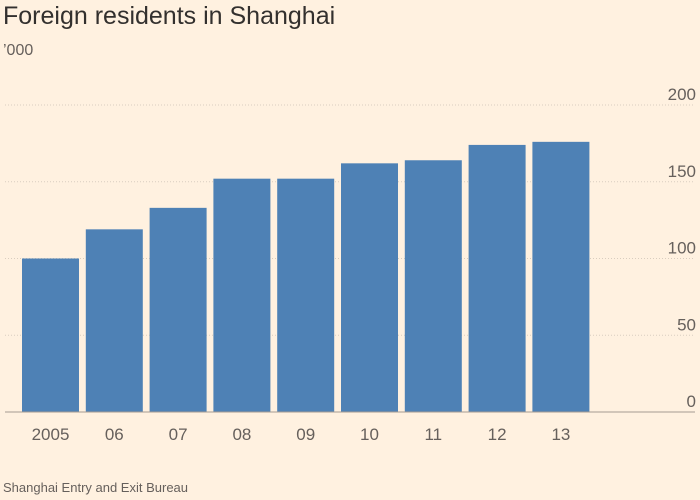  What do you see at coordinates (369, 434) in the screenshot?
I see `x-tick-label: 10` at bounding box center [369, 434].